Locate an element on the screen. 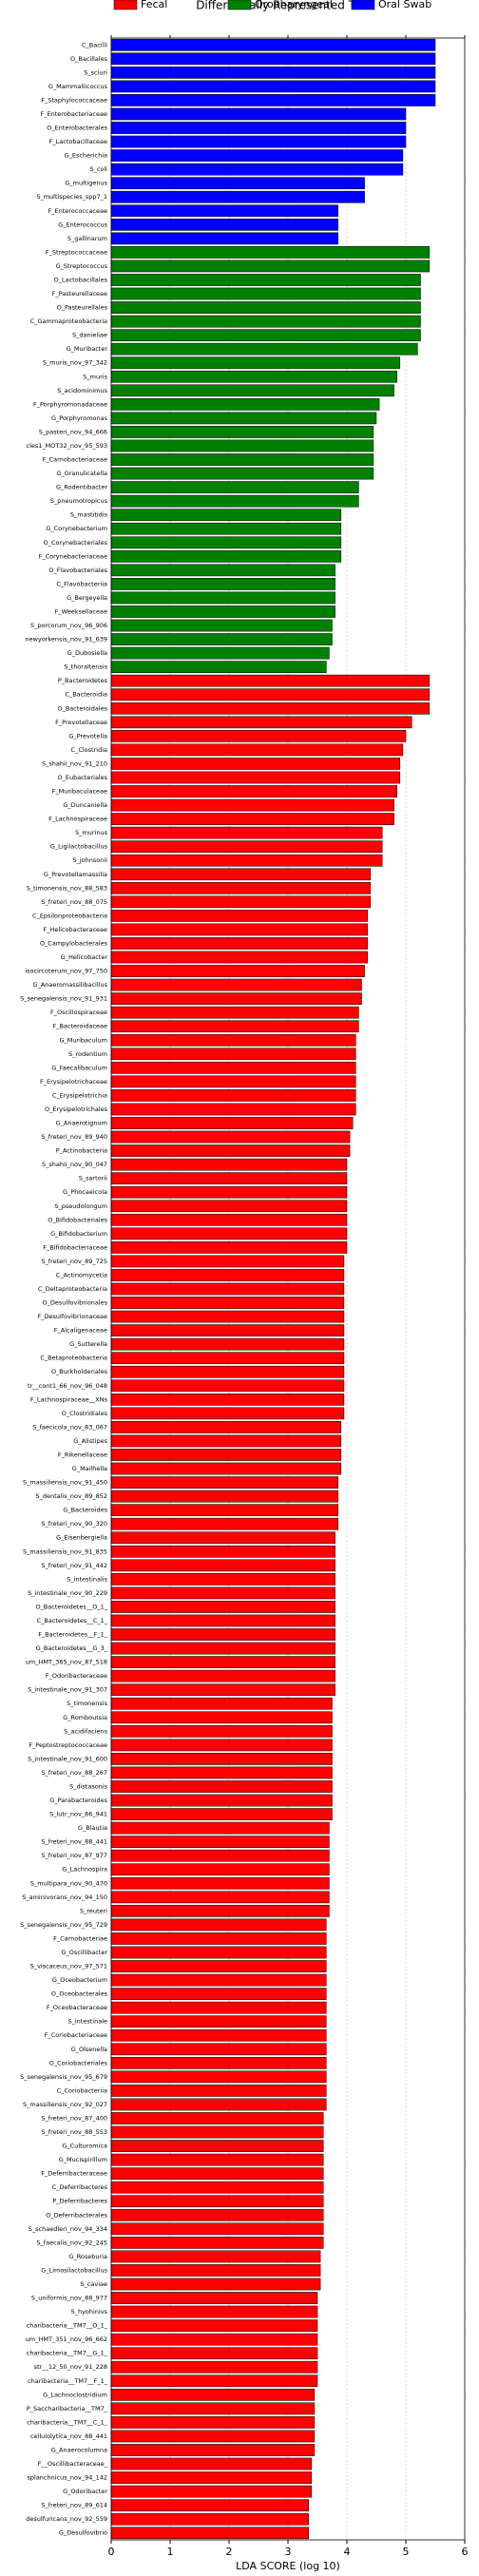 The height and width of the screenshot is (2576, 479). category-label: S_murinus is located at coordinates (91, 832).